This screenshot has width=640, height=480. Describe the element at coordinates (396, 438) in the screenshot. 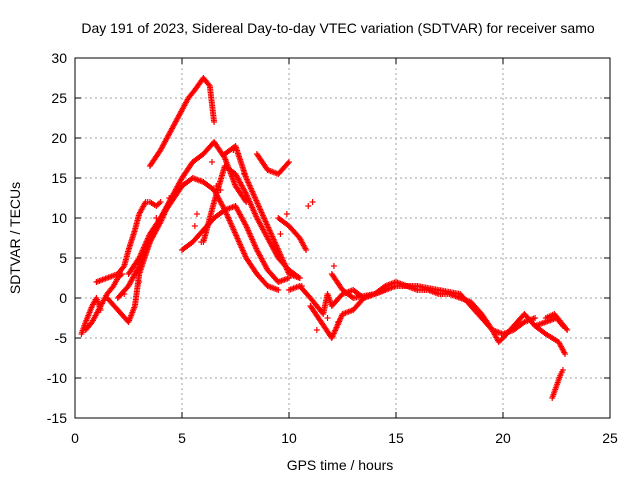

I see `x-tick-label: 15` at that location.